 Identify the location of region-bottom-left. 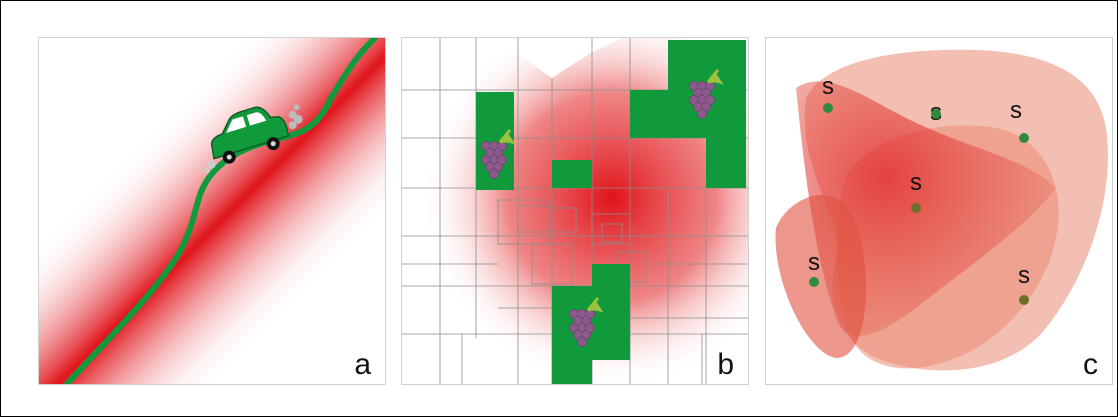
(820, 276).